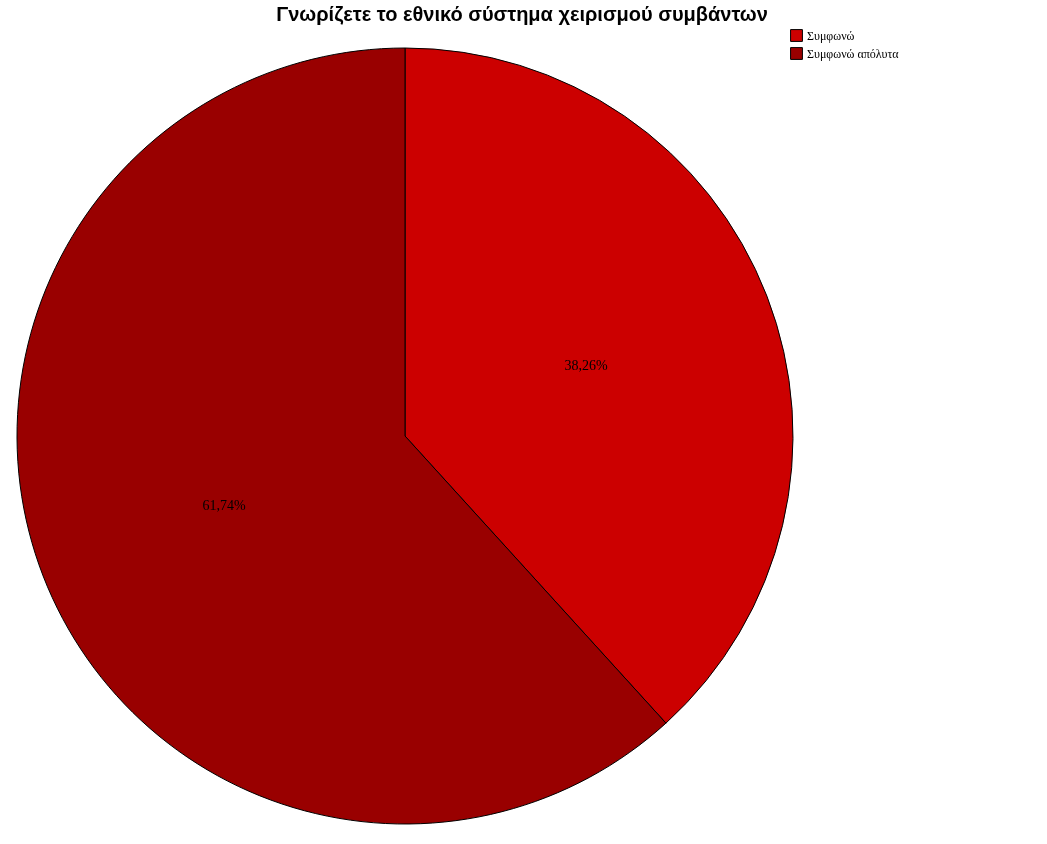 The height and width of the screenshot is (844, 1047). What do you see at coordinates (224, 505) in the screenshot?
I see `data-label: 61,74%` at bounding box center [224, 505].